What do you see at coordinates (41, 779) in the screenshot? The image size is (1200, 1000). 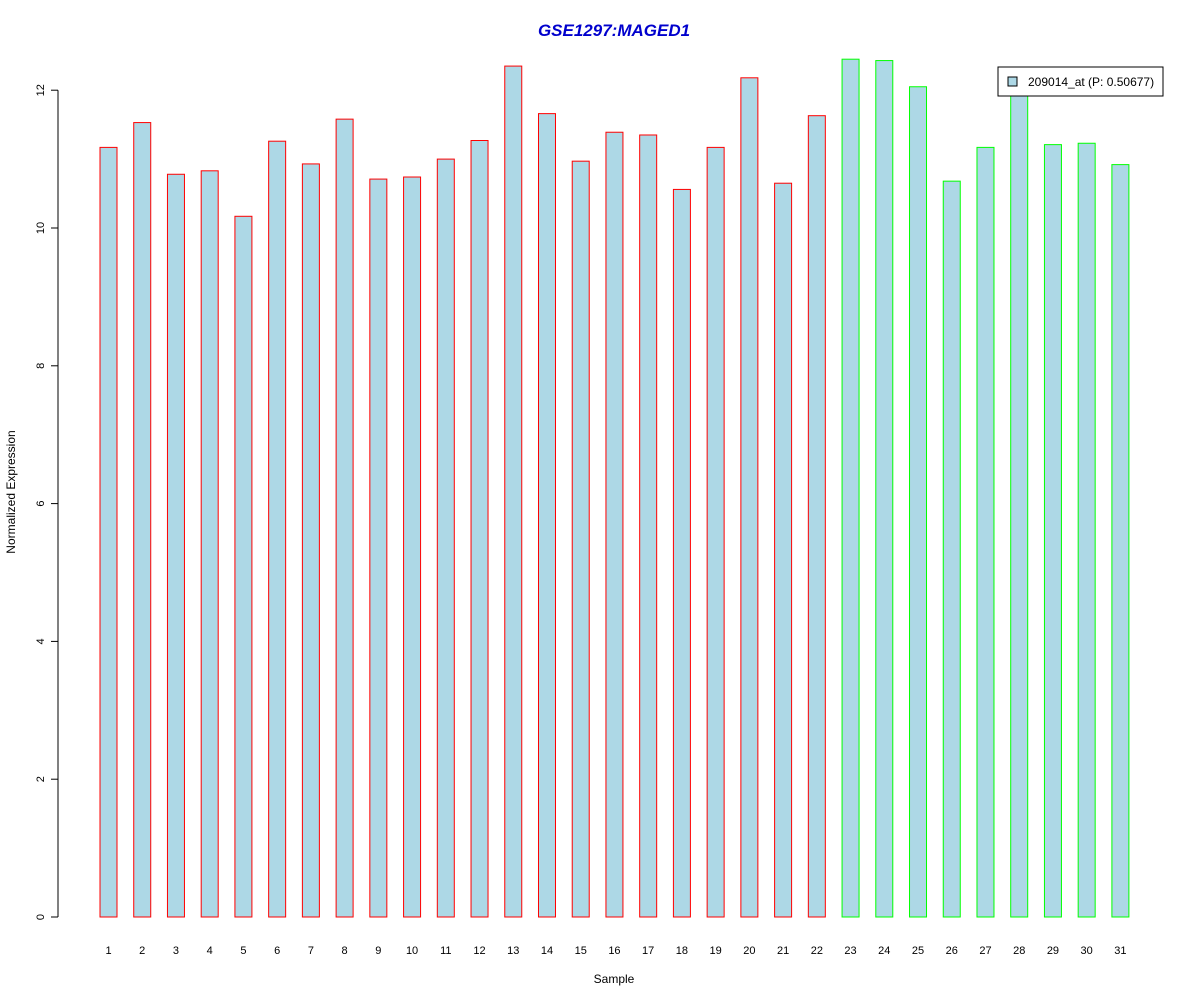 I see `y-tick-label: 2` at bounding box center [41, 779].